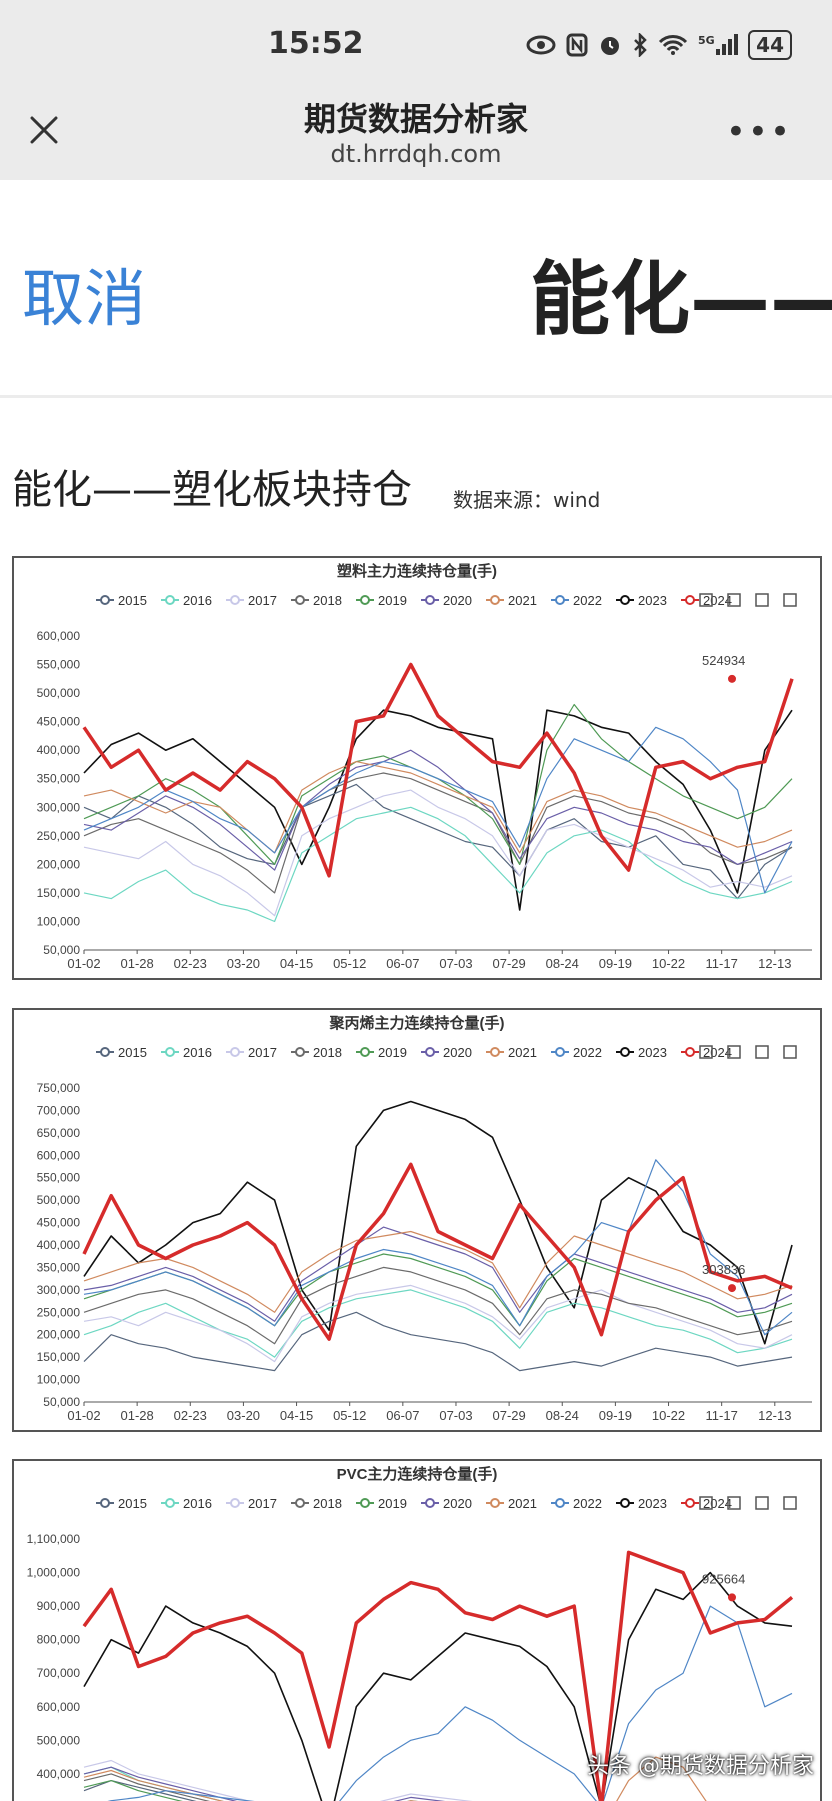 The width and height of the screenshot is (832, 1801). What do you see at coordinates (316, 43) in the screenshot?
I see `status-time: 15:52` at bounding box center [316, 43].